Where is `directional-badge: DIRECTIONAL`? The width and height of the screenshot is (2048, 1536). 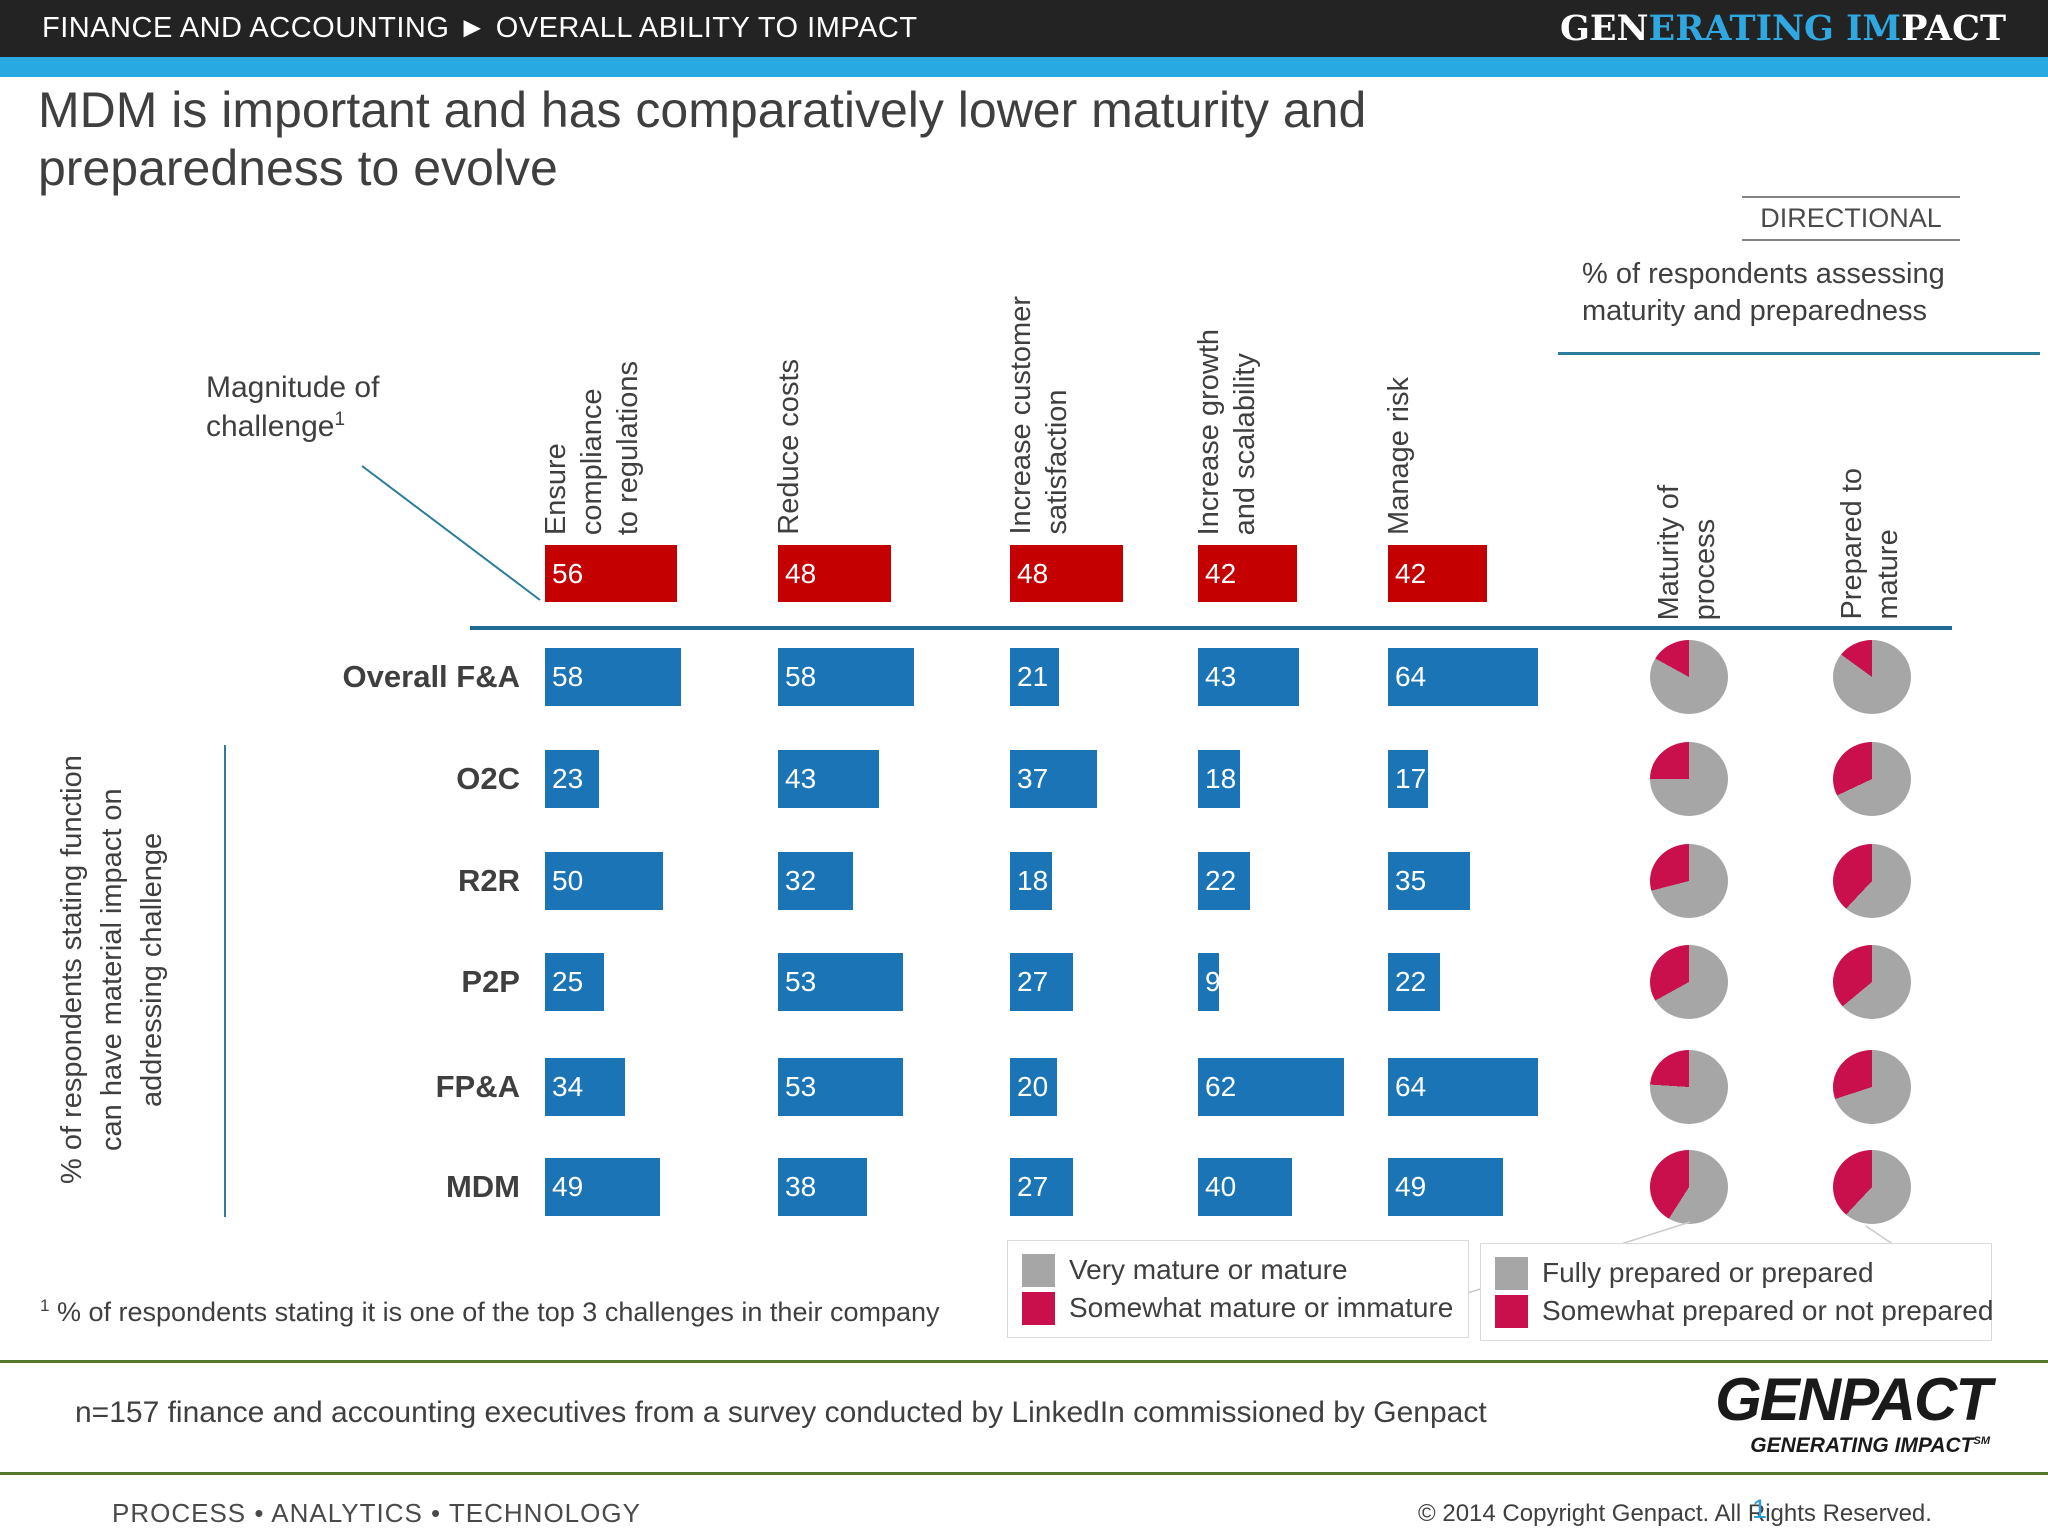
directional-badge: DIRECTIONAL is located at coordinates (1851, 218).